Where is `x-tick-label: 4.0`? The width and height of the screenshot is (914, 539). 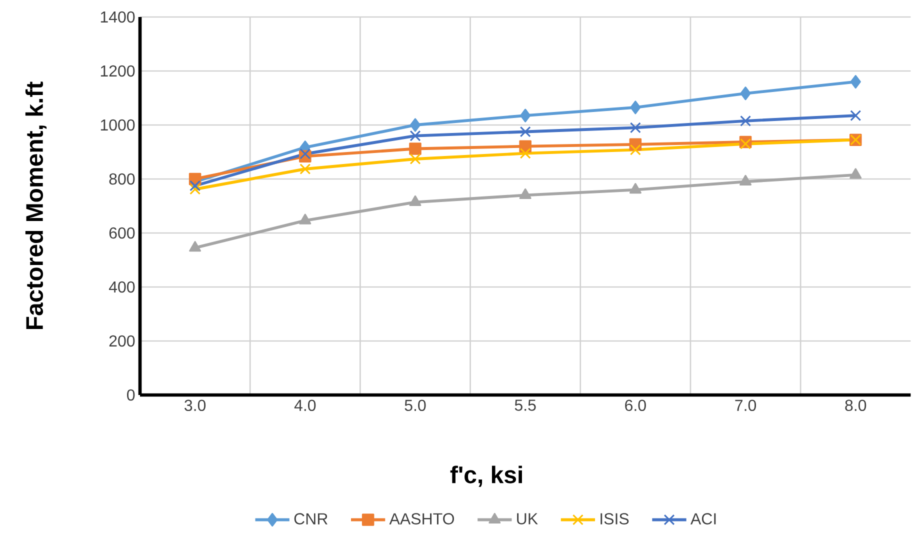
x-tick-label: 4.0 is located at coordinates (305, 406).